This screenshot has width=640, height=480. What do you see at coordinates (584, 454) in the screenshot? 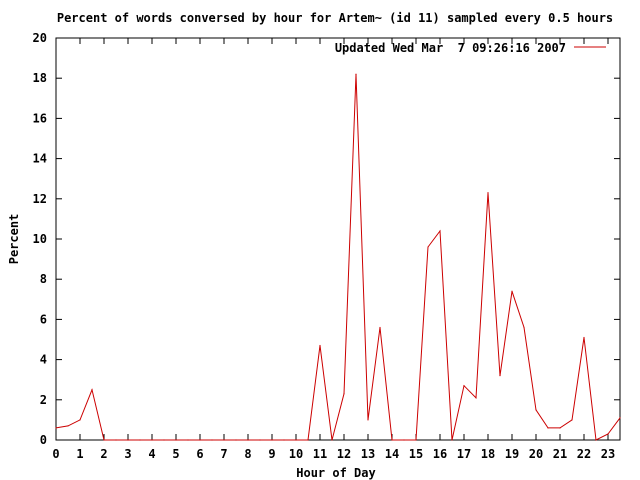
I see `x-tick-label: 22` at bounding box center [584, 454].